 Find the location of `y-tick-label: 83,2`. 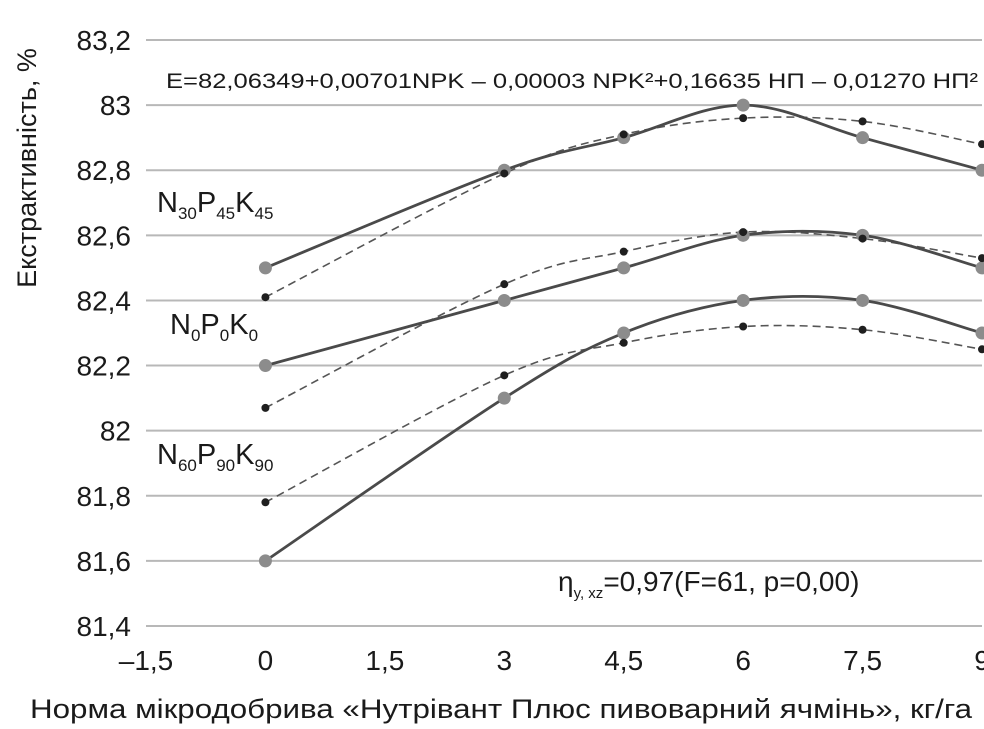

y-tick-label: 83,2 is located at coordinates (104, 40).